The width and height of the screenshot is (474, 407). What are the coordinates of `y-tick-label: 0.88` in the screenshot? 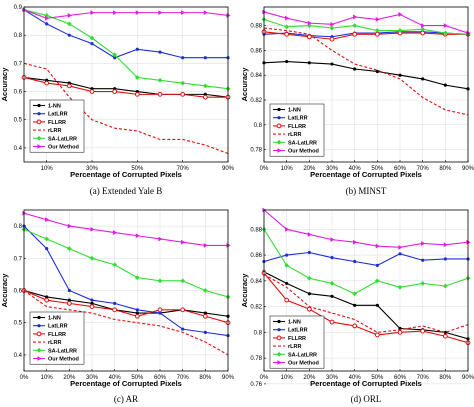 It's located at (256, 27).